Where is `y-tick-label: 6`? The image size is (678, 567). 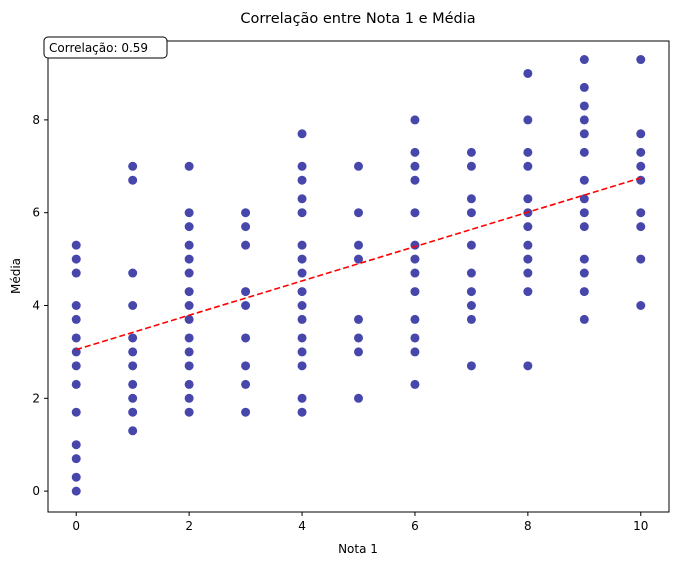 y-tick-label: 6 is located at coordinates (36, 213).